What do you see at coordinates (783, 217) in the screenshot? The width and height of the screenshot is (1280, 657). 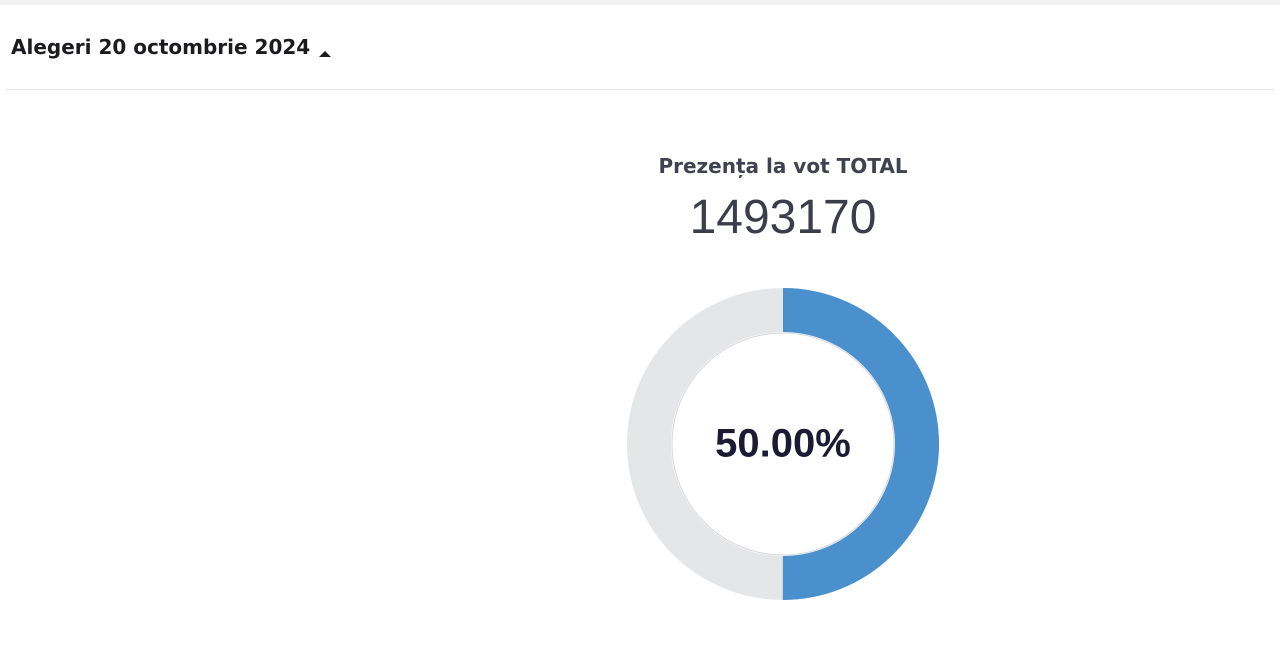 I see `turnout-total: 1493170` at bounding box center [783, 217].